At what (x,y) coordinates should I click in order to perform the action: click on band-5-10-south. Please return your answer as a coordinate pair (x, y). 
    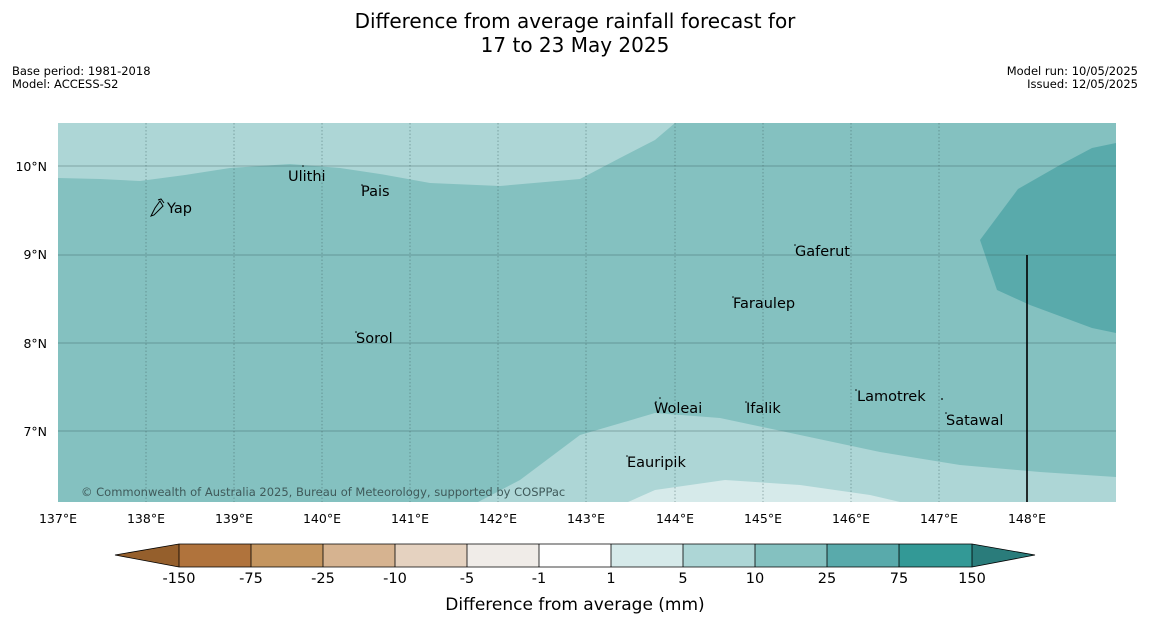
    Looking at the image, I should click on (797, 457).